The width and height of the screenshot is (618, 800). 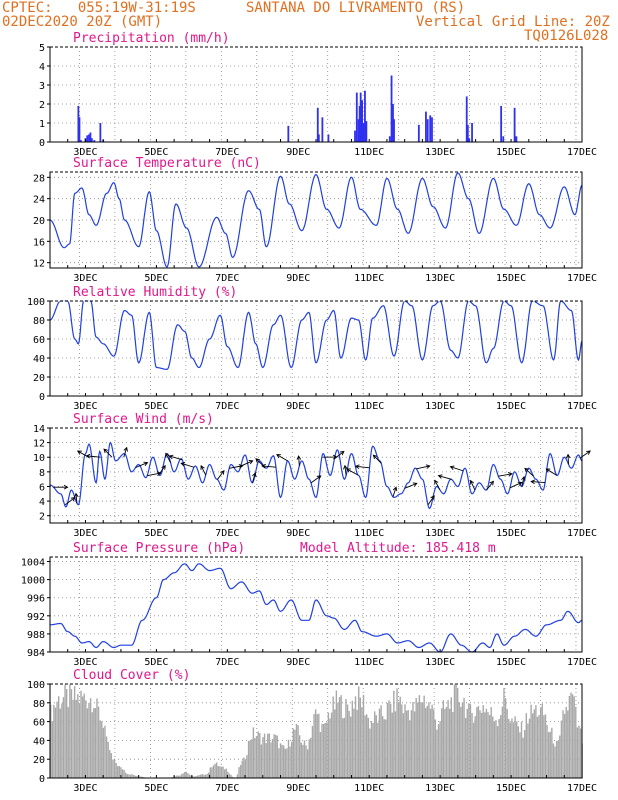 What do you see at coordinates (85, 152) in the screenshot?
I see `x-tick-label: 3DEC` at bounding box center [85, 152].